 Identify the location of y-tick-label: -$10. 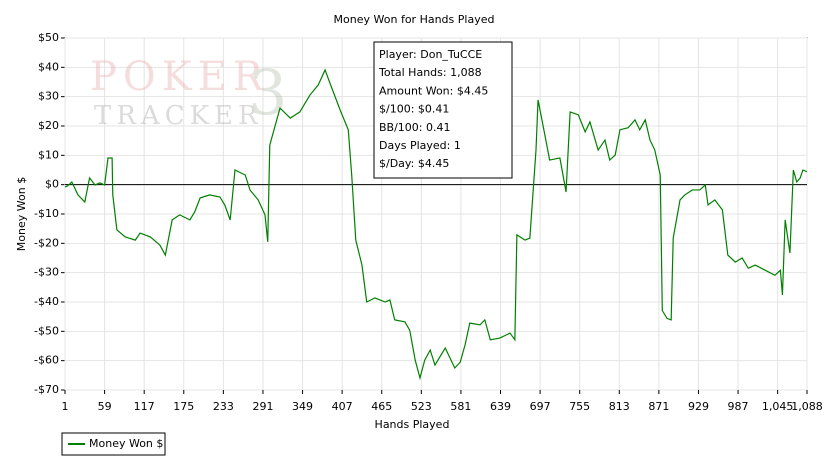
(46, 213).